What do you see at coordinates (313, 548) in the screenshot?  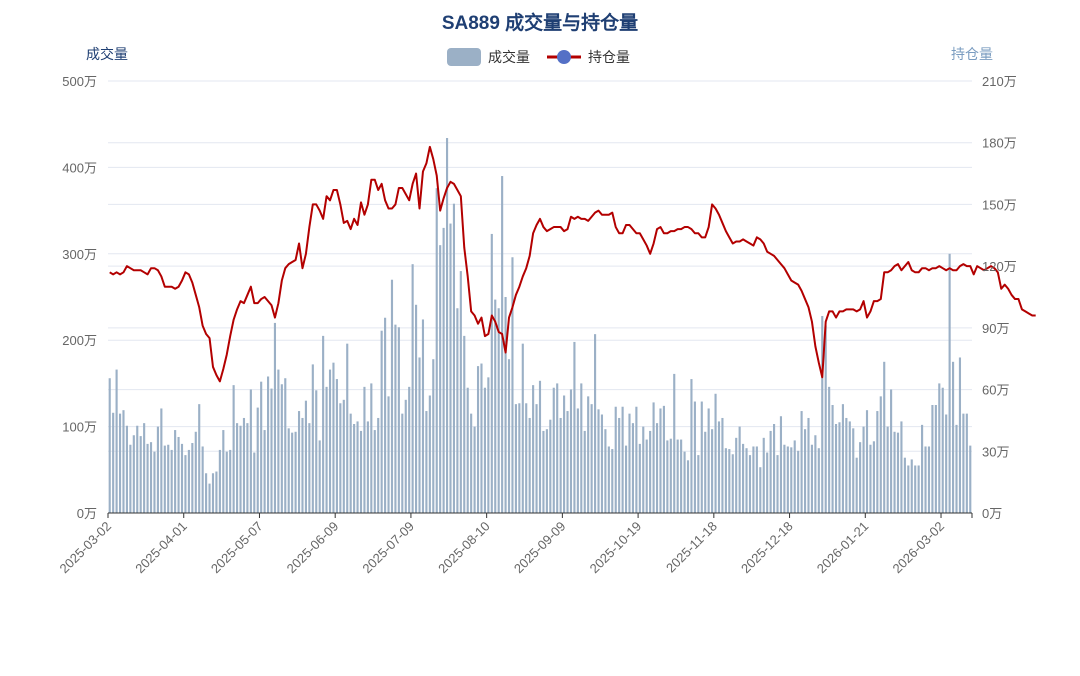 I see `x-tick-label: 2025-06-09` at bounding box center [313, 548].